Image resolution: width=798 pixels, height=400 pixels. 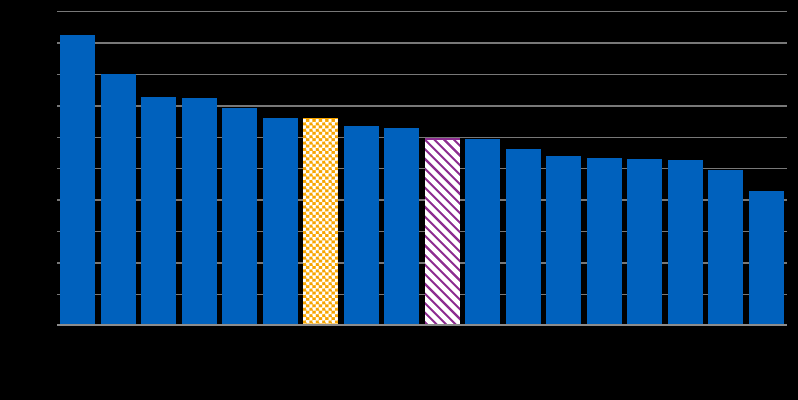 What do you see at coordinates (422, 325) in the screenshot?
I see `x-axis-line` at bounding box center [422, 325].